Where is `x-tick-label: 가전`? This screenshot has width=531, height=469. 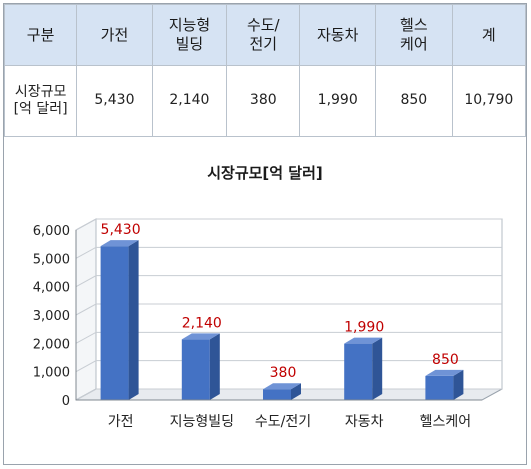
x-tick-label: 가전 is located at coordinates (121, 422).